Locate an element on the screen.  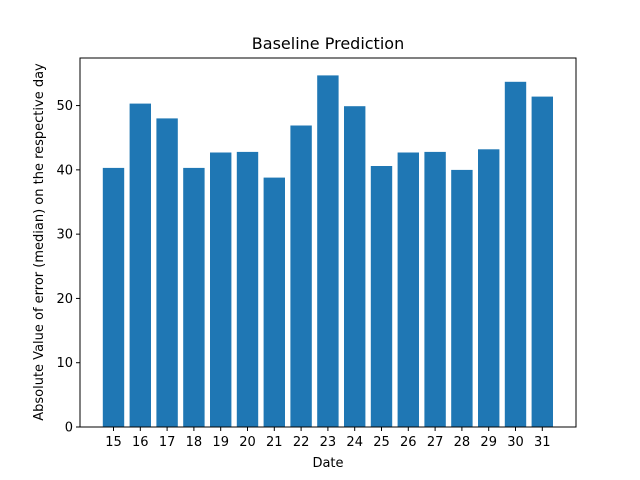
x-tick-label: 22 is located at coordinates (301, 442).